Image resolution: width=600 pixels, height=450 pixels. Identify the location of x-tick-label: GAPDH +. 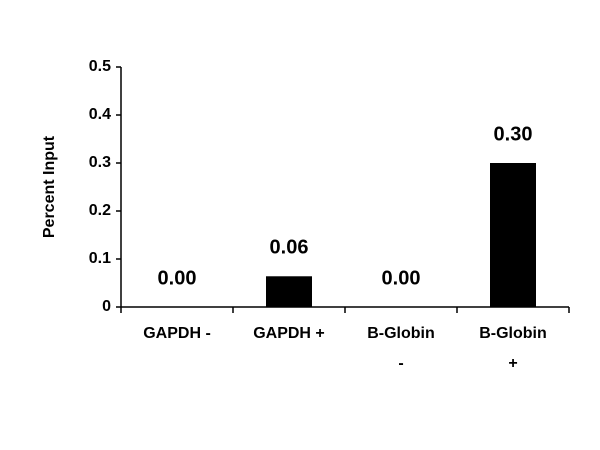
(289, 333).